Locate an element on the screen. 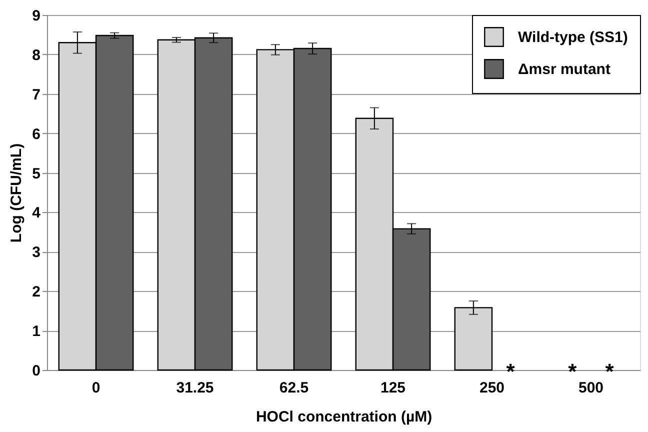  y-tick-label: 7 is located at coordinates (36, 95).